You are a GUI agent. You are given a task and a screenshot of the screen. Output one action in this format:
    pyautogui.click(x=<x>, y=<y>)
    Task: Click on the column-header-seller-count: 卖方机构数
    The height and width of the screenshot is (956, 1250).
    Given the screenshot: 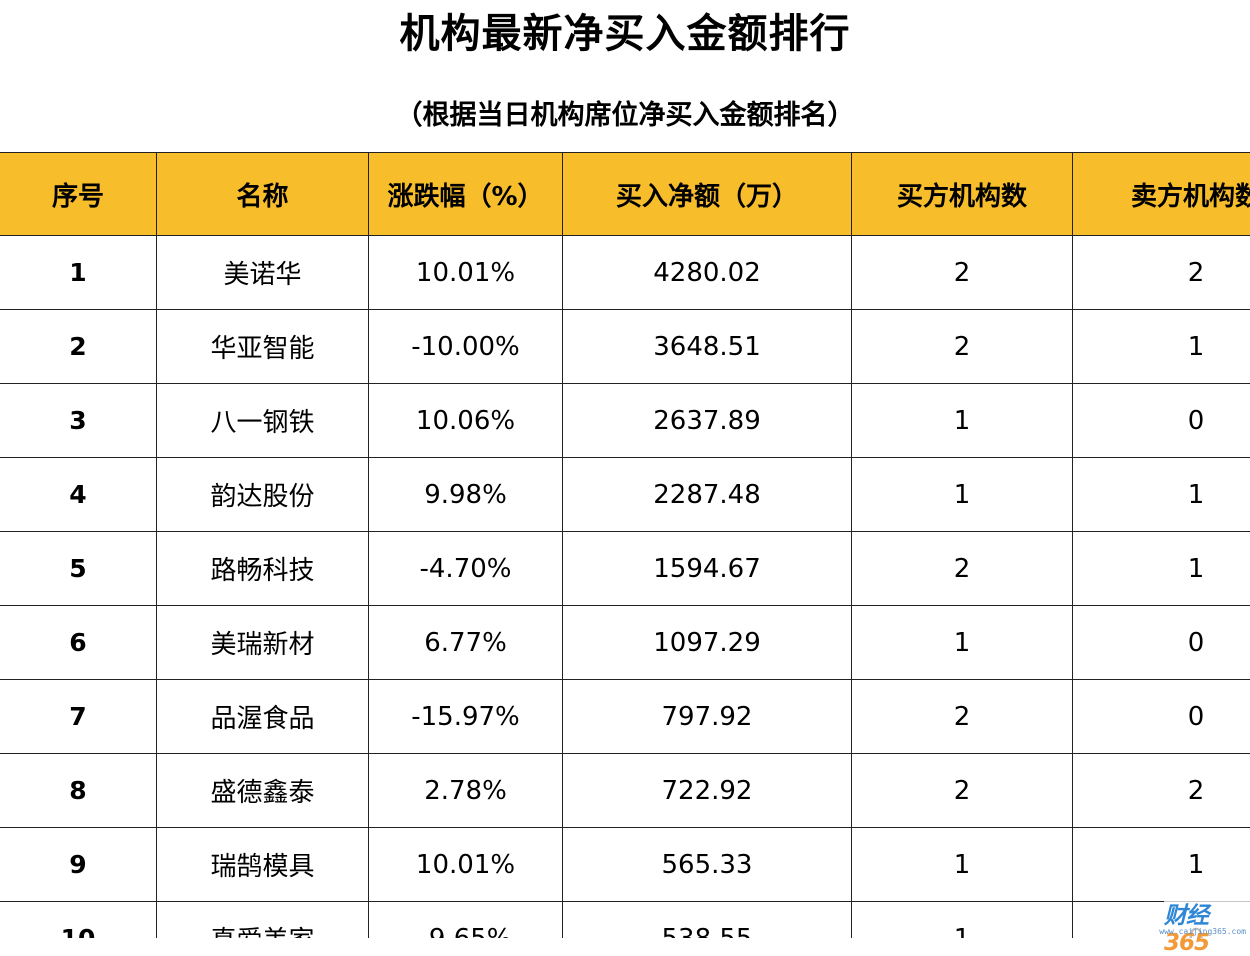 What is the action you would take?
    pyautogui.click(x=1161, y=194)
    